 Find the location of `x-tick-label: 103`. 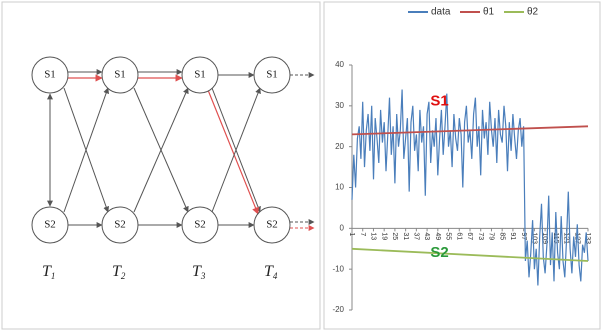

x-tick-label: 103 is located at coordinates (534, 238).